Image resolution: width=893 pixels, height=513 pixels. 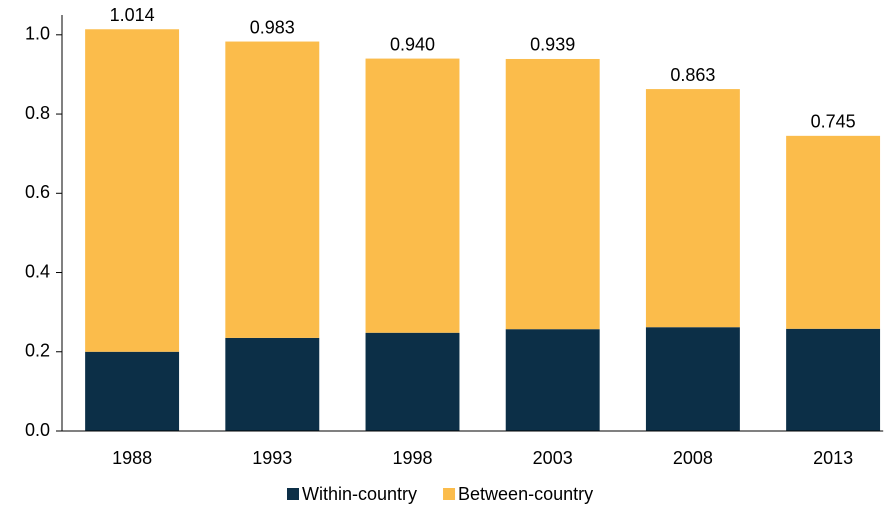 What do you see at coordinates (132, 15) in the screenshot?
I see `total-label: 1.014` at bounding box center [132, 15].